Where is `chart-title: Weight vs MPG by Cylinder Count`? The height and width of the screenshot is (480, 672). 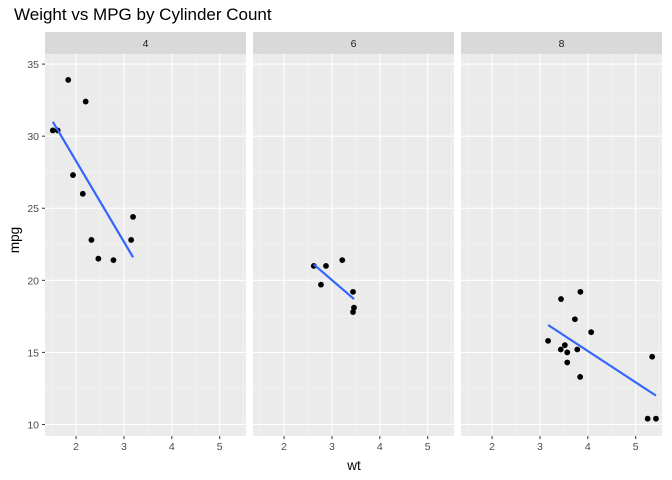 chart-title: Weight vs MPG by Cylinder Count is located at coordinates (143, 14).